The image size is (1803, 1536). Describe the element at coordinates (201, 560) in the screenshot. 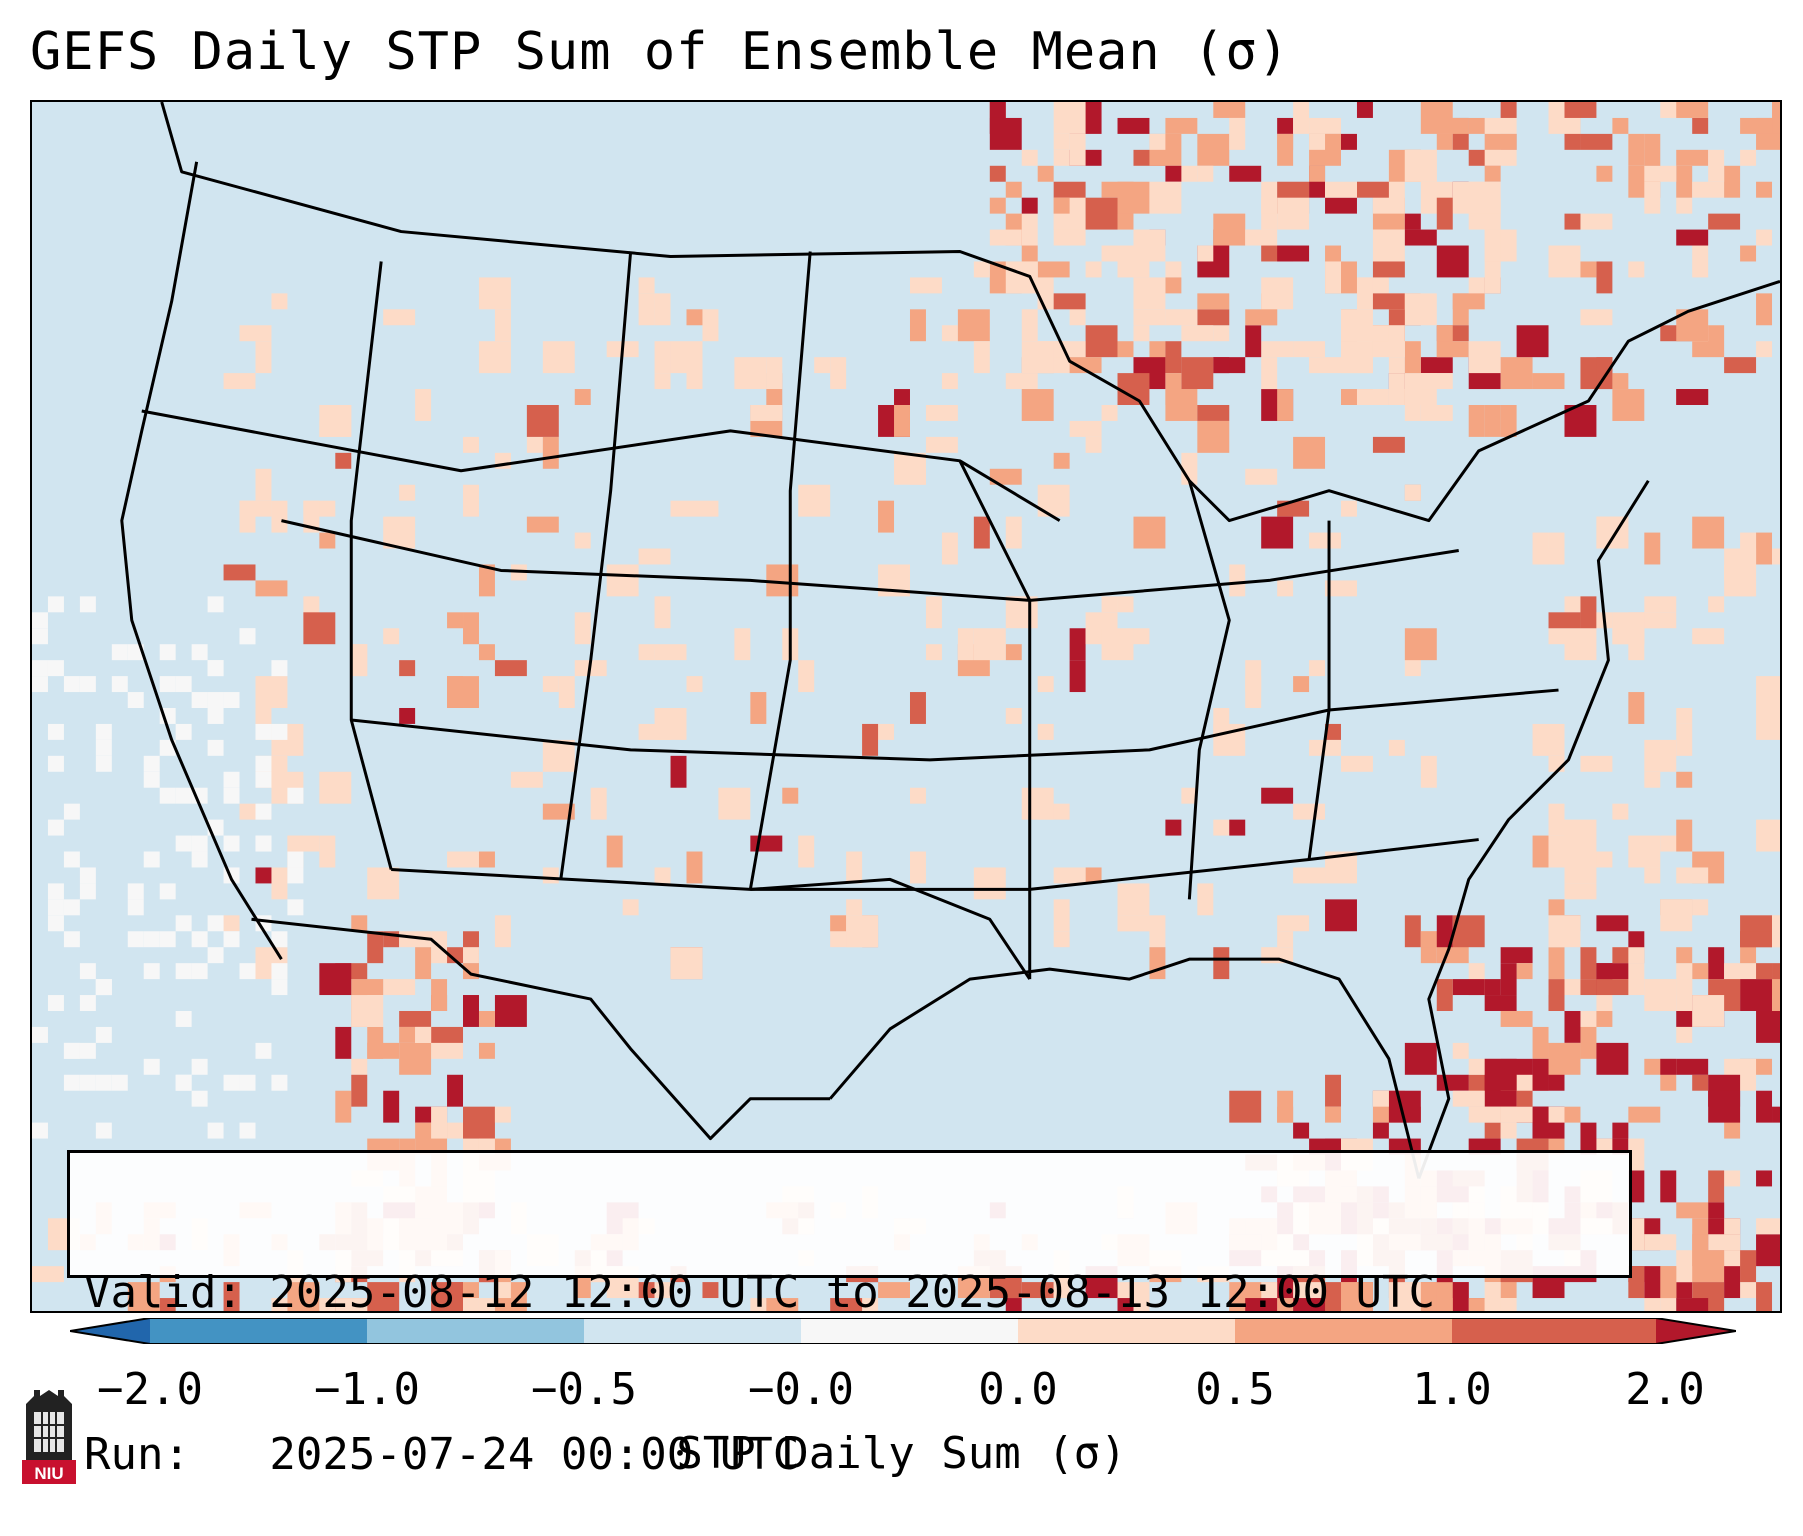

I see `west-coast` at that location.